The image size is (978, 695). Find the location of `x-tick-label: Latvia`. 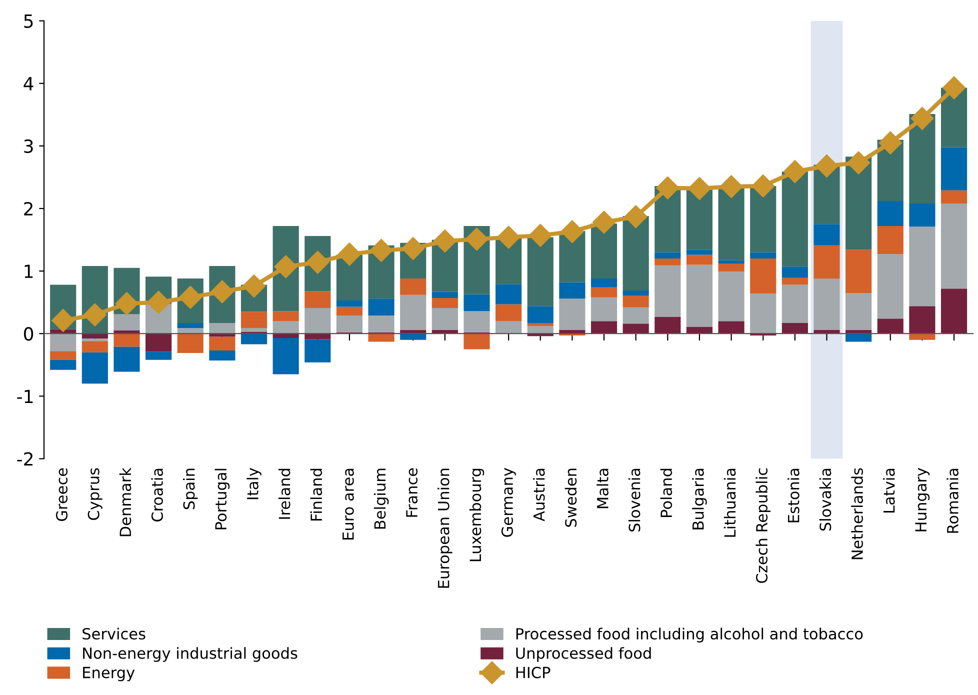

x-tick-label: Latvia is located at coordinates (888, 490).